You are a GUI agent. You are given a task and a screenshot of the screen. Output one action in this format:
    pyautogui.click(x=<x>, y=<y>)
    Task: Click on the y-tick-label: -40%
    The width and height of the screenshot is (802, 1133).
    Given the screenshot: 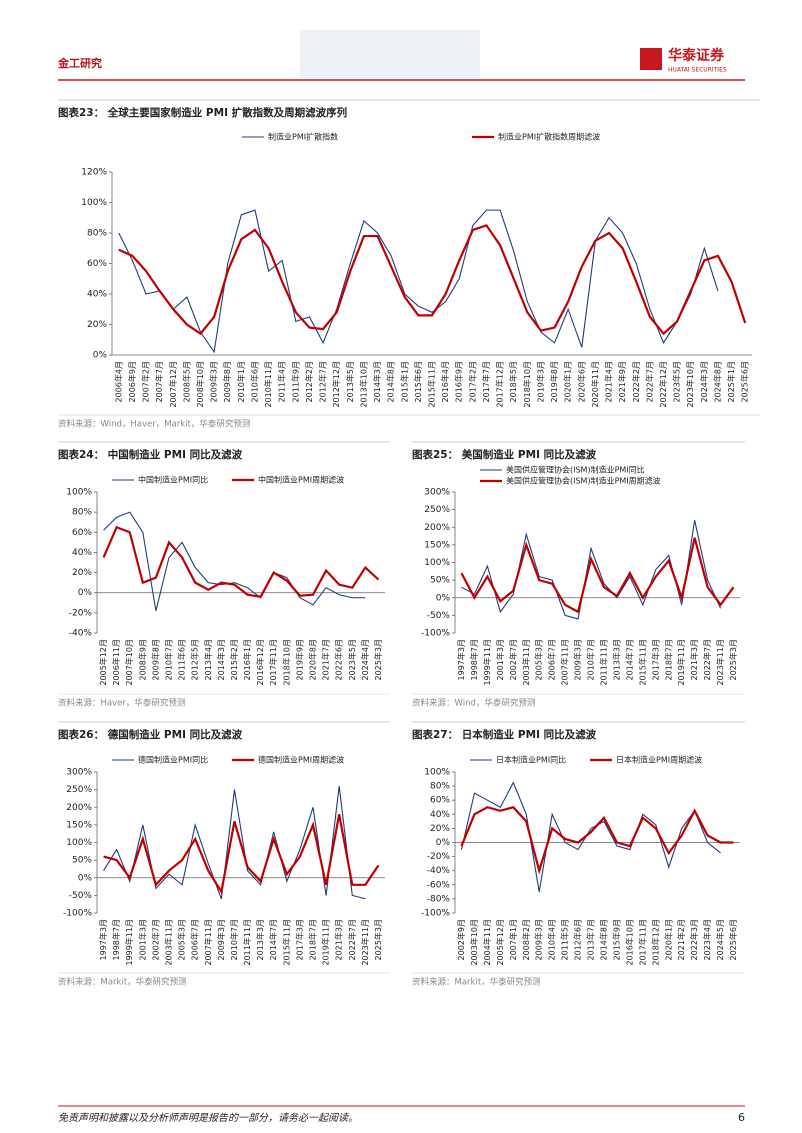 What is the action you would take?
    pyautogui.click(x=439, y=871)
    